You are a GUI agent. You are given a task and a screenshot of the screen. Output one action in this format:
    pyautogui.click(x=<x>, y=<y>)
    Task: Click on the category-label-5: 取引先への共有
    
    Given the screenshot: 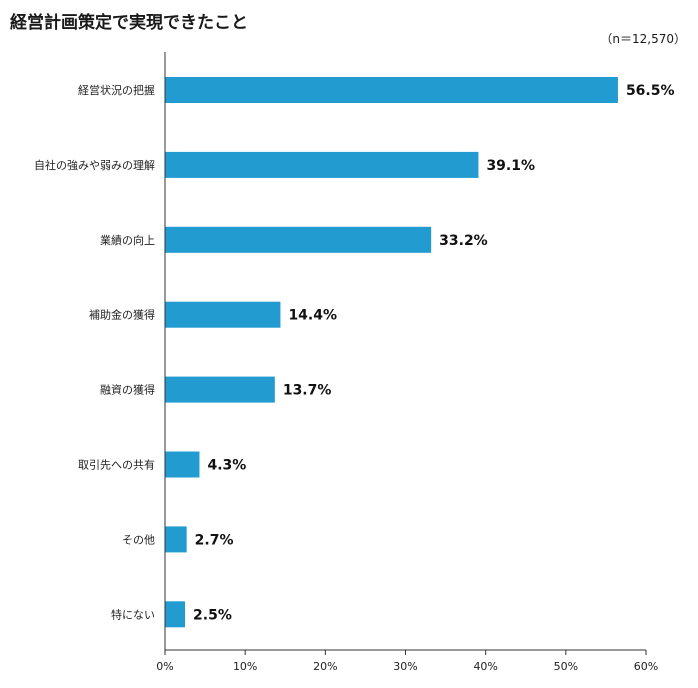 What is the action you would take?
    pyautogui.click(x=116, y=465)
    